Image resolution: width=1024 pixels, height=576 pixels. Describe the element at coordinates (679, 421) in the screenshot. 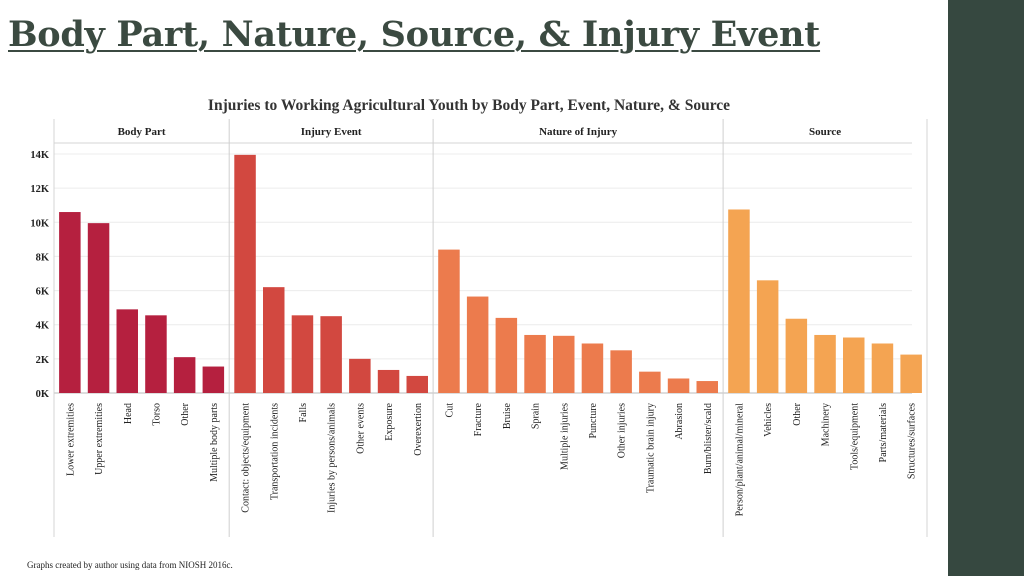

I see `x-tick-label: Abrasion` at that location.